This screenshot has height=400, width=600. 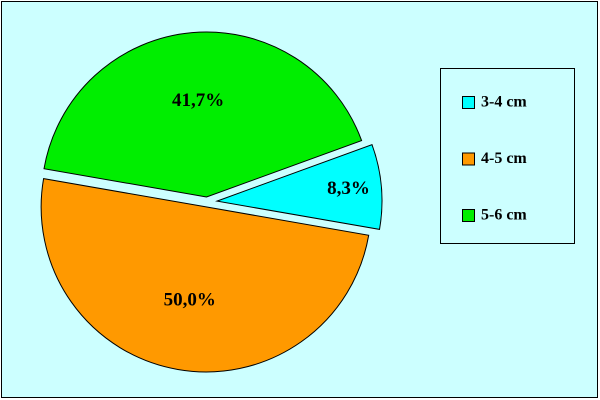 I want to click on legend-label: 3-4 cm, so click(x=504, y=102).